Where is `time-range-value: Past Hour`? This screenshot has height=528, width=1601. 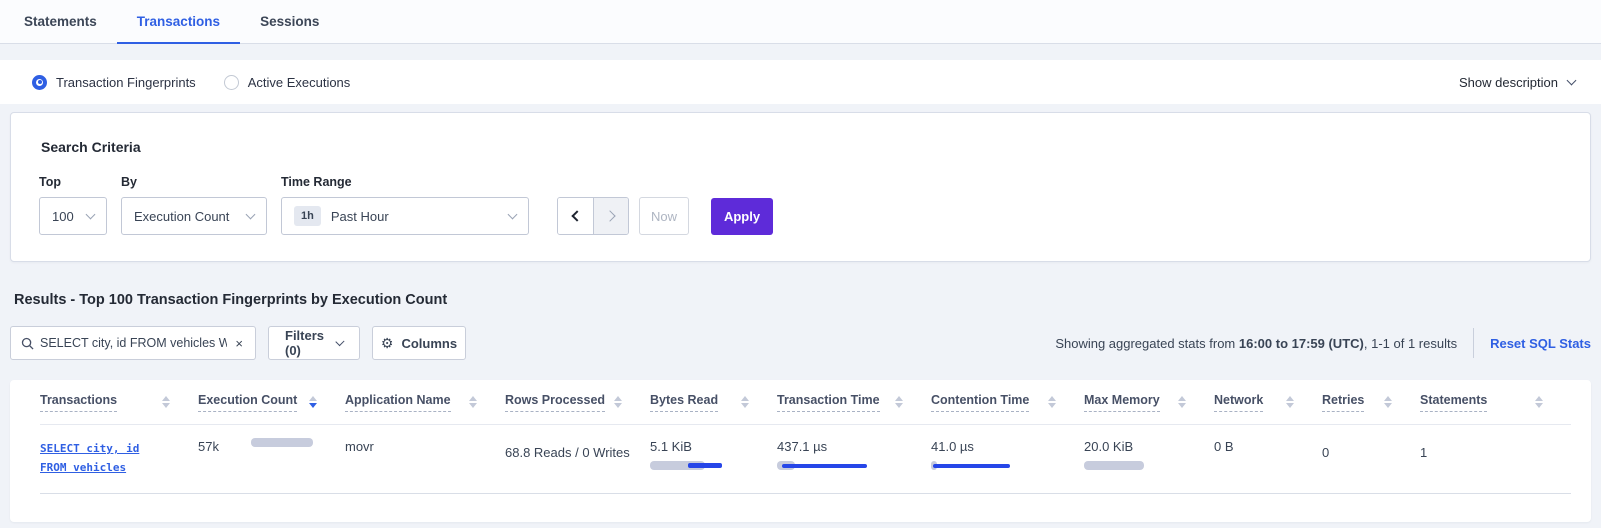
time-range-value: Past Hour is located at coordinates (359, 216).